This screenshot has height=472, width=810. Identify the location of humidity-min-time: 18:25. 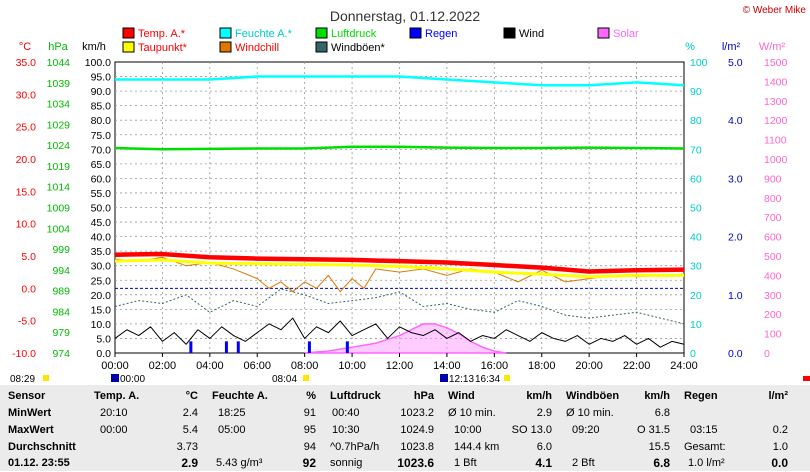
(232, 413).